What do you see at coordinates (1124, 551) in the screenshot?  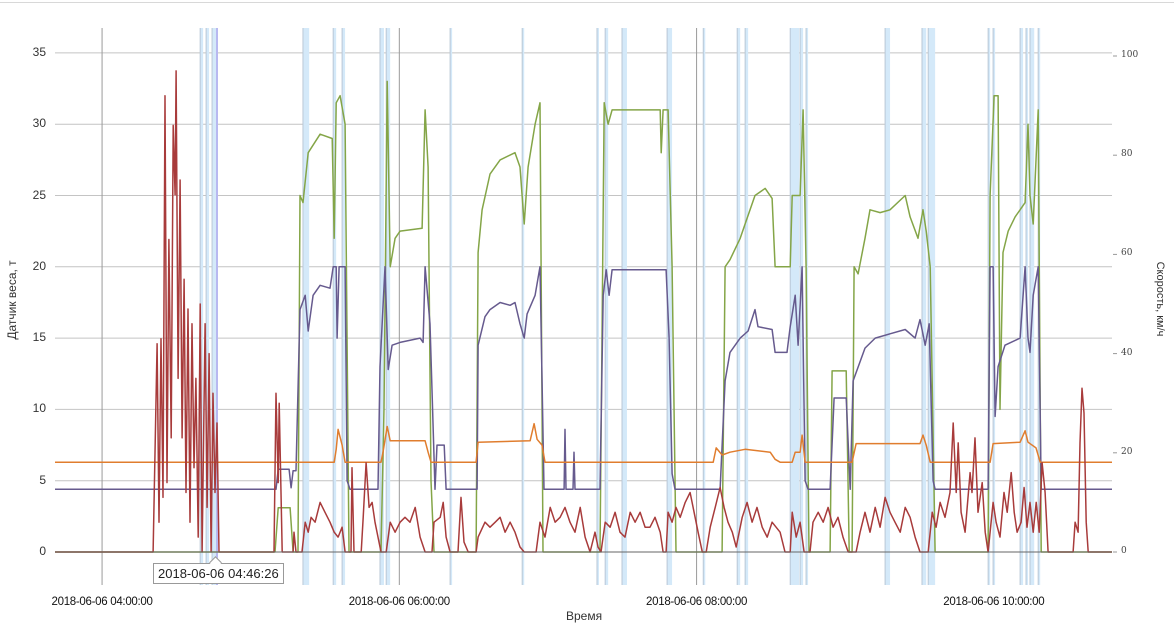 I see `right-tick-label: 0` at bounding box center [1124, 551].